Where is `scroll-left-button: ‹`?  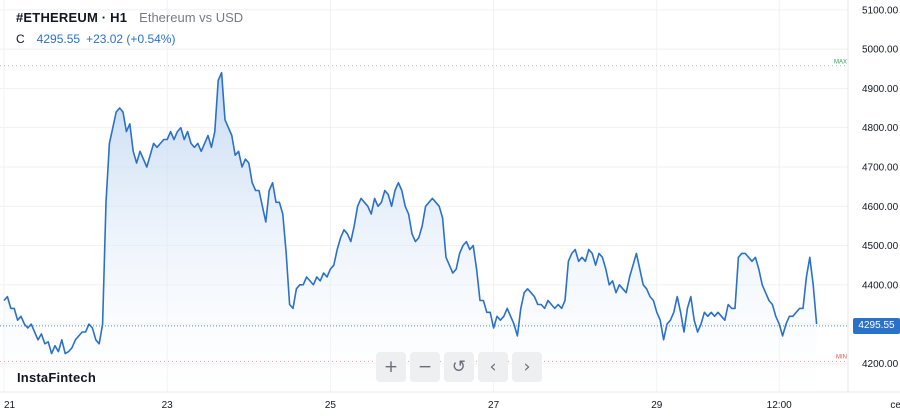 scroll-left-button: ‹ is located at coordinates (493, 367).